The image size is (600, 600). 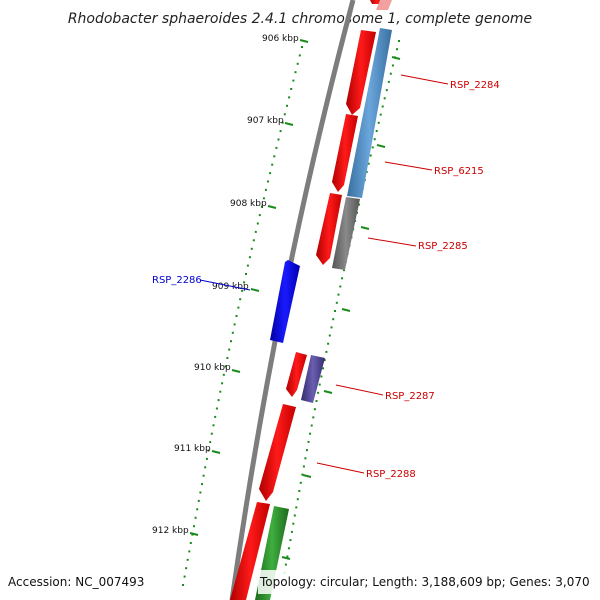 What do you see at coordinates (459, 171) in the screenshot?
I see `gene-label-rsp-6215: RSP_6215` at bounding box center [459, 171].